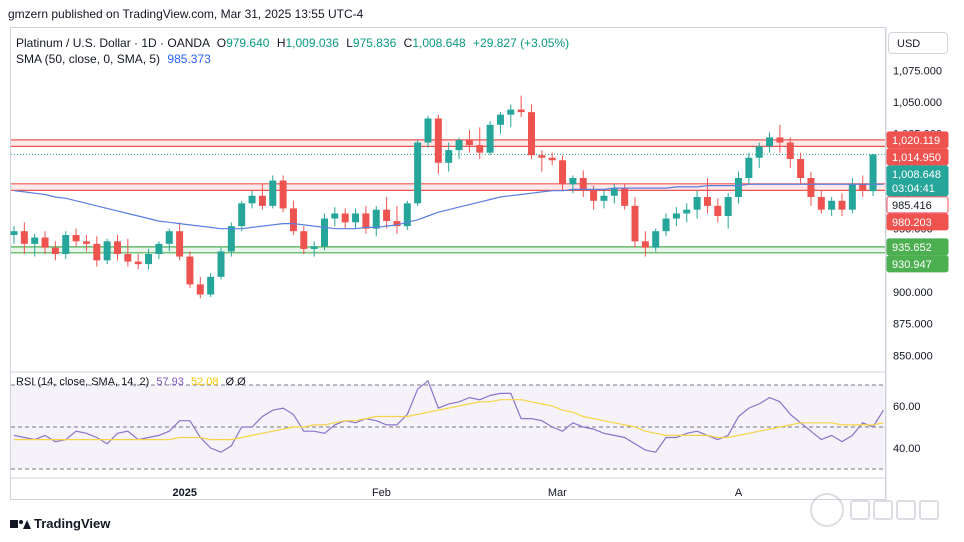 Image resolution: width=964 pixels, height=542 pixels. What do you see at coordinates (312, 43) in the screenshot?
I see `high-value: 1,009.036` at bounding box center [312, 43].